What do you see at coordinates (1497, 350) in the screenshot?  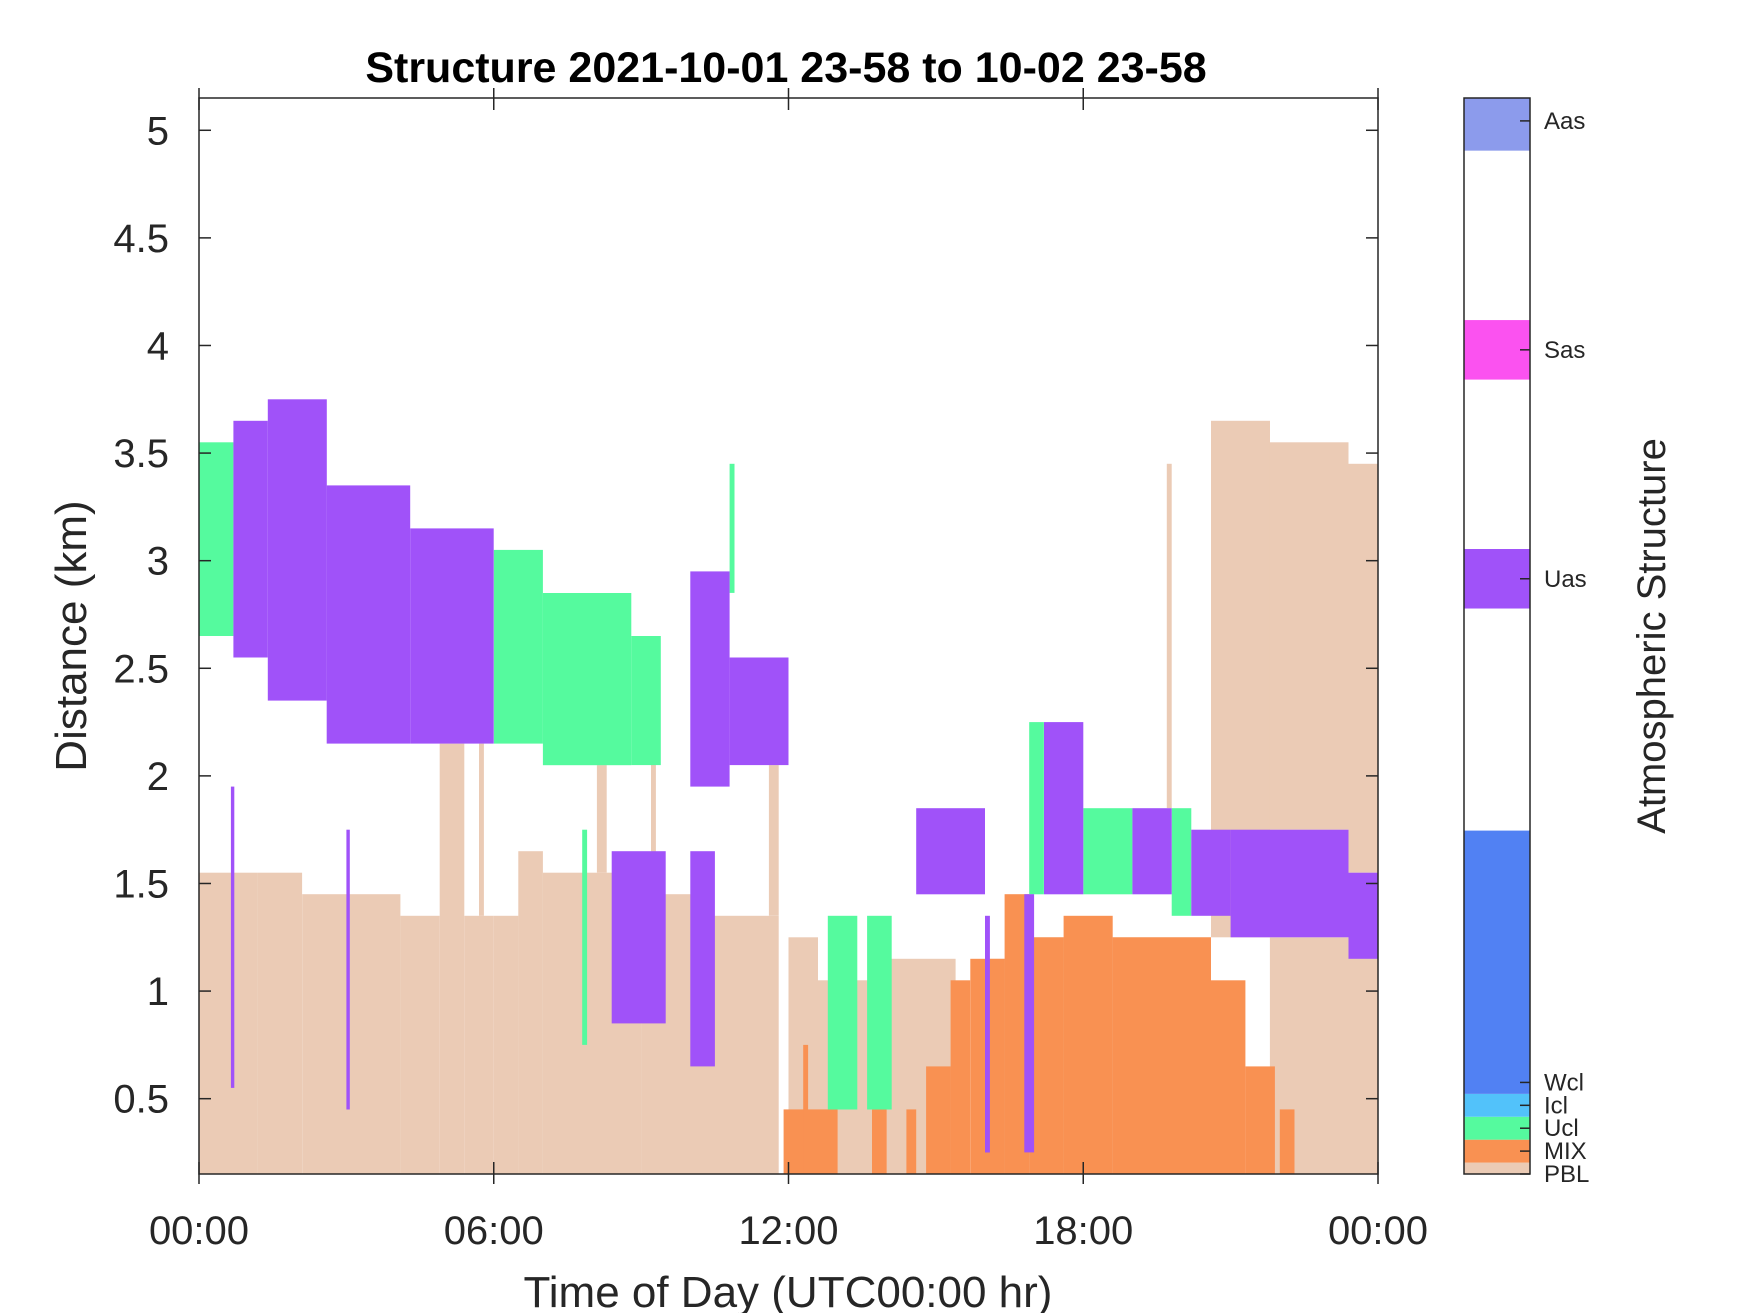 I see `colorbar-swatch-sas` at bounding box center [1497, 350].